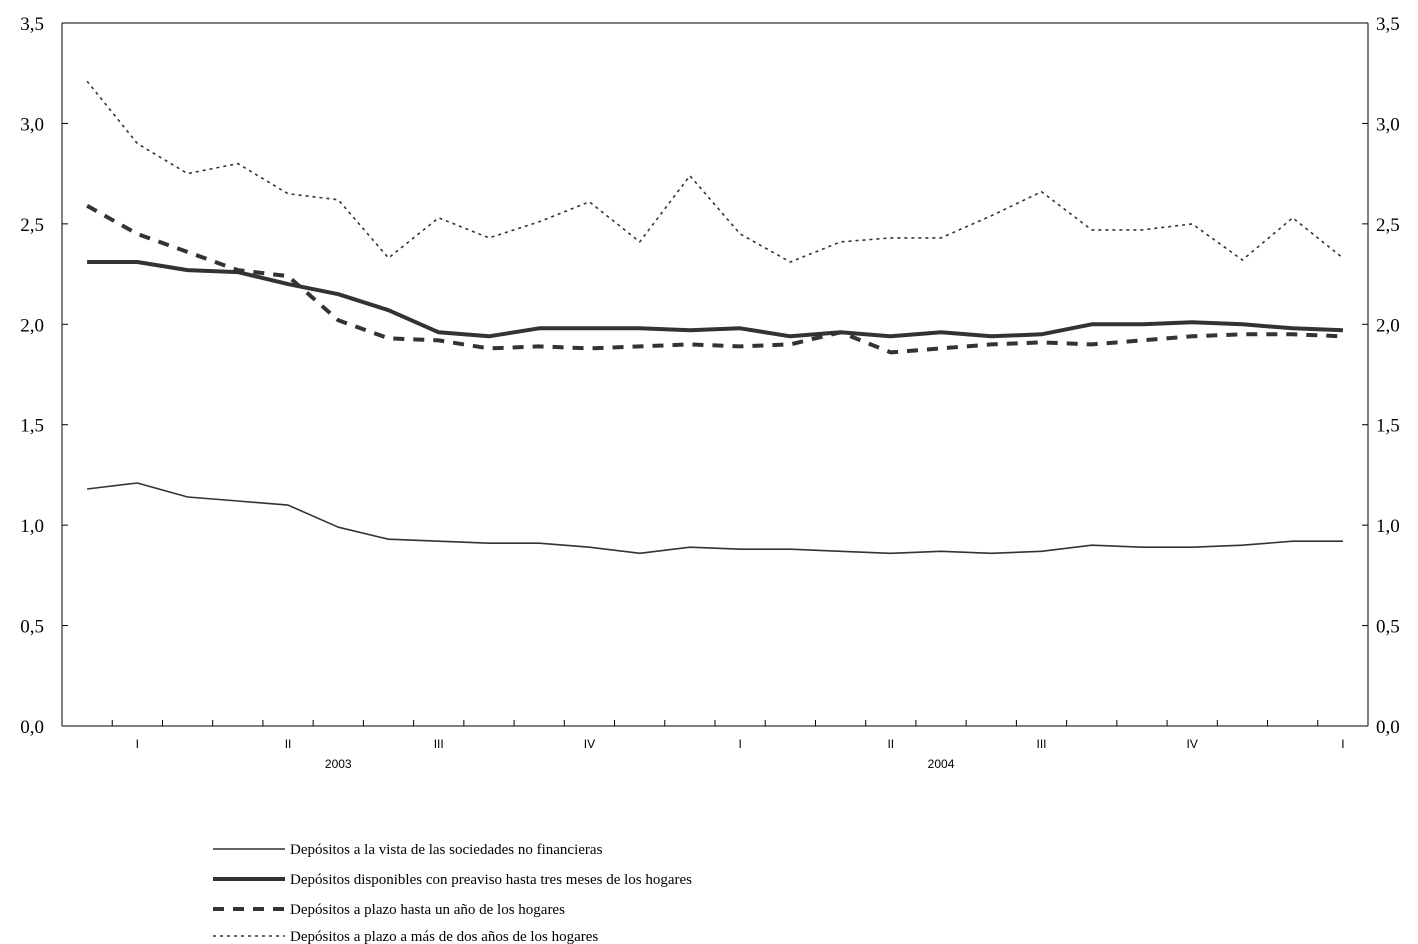  I want to click on x-ticks, so click(715, 723).